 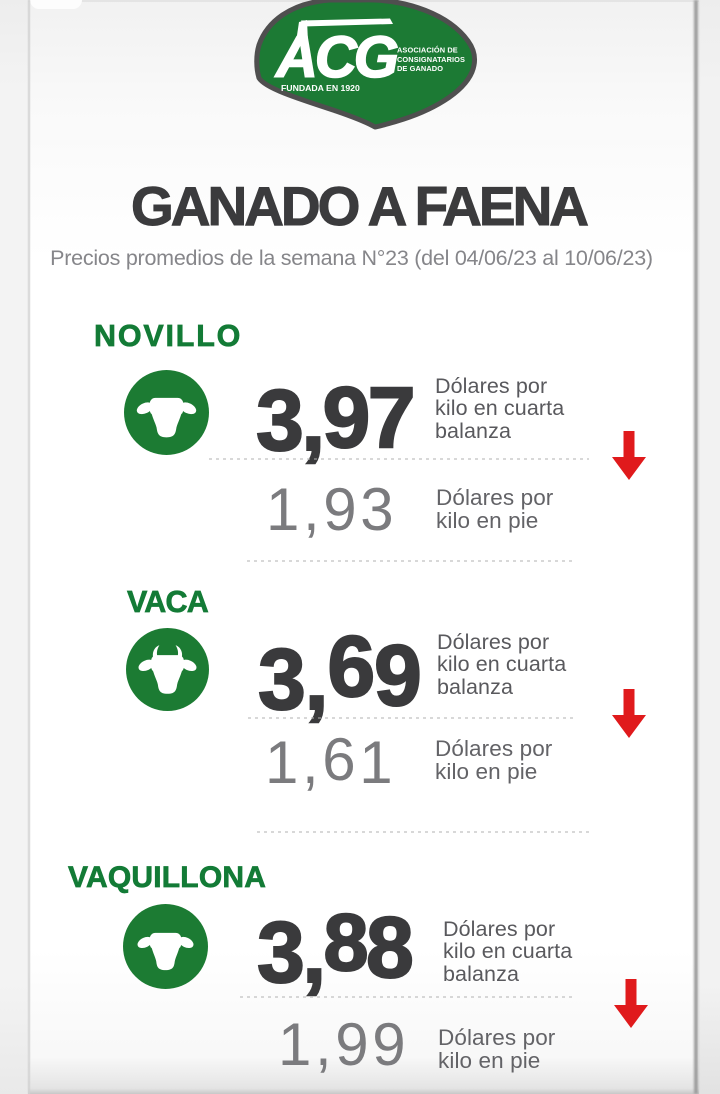 I want to click on svg-text: ASOCIACIÓN DE, so click(x=427, y=50).